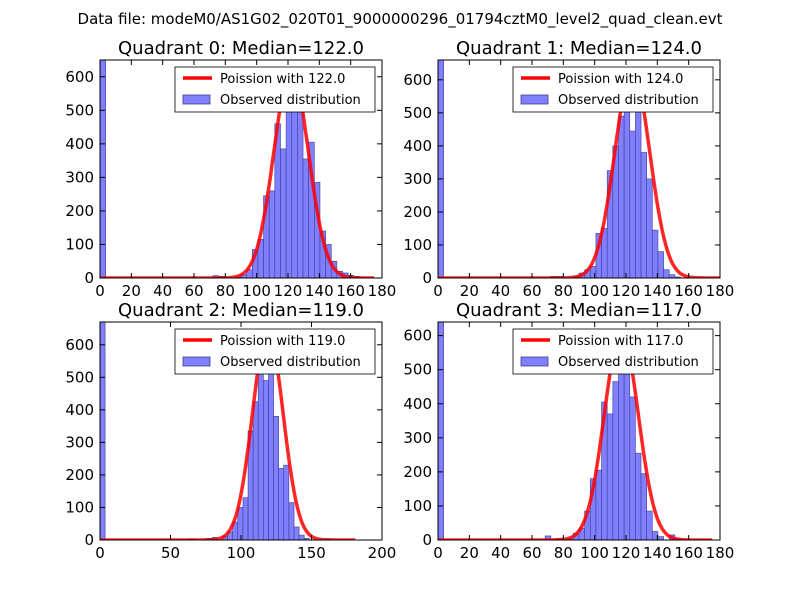 The image size is (800, 600). What do you see at coordinates (613, 89) in the screenshot?
I see `legend: Poission with 124.0 Observed distribution` at bounding box center [613, 89].